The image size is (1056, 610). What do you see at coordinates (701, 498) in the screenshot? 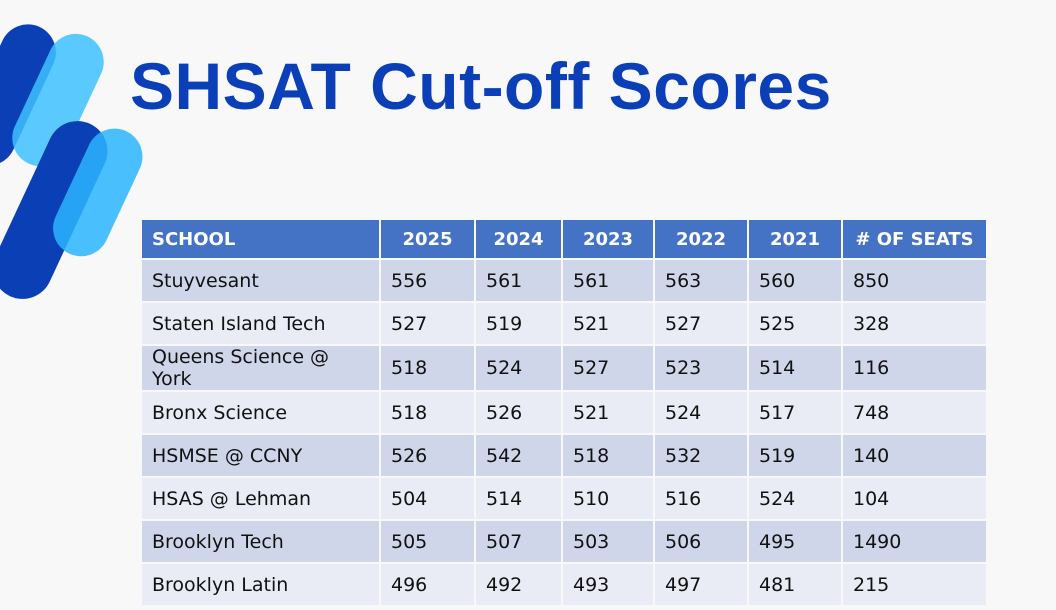
I see `cell: 516` at bounding box center [701, 498].